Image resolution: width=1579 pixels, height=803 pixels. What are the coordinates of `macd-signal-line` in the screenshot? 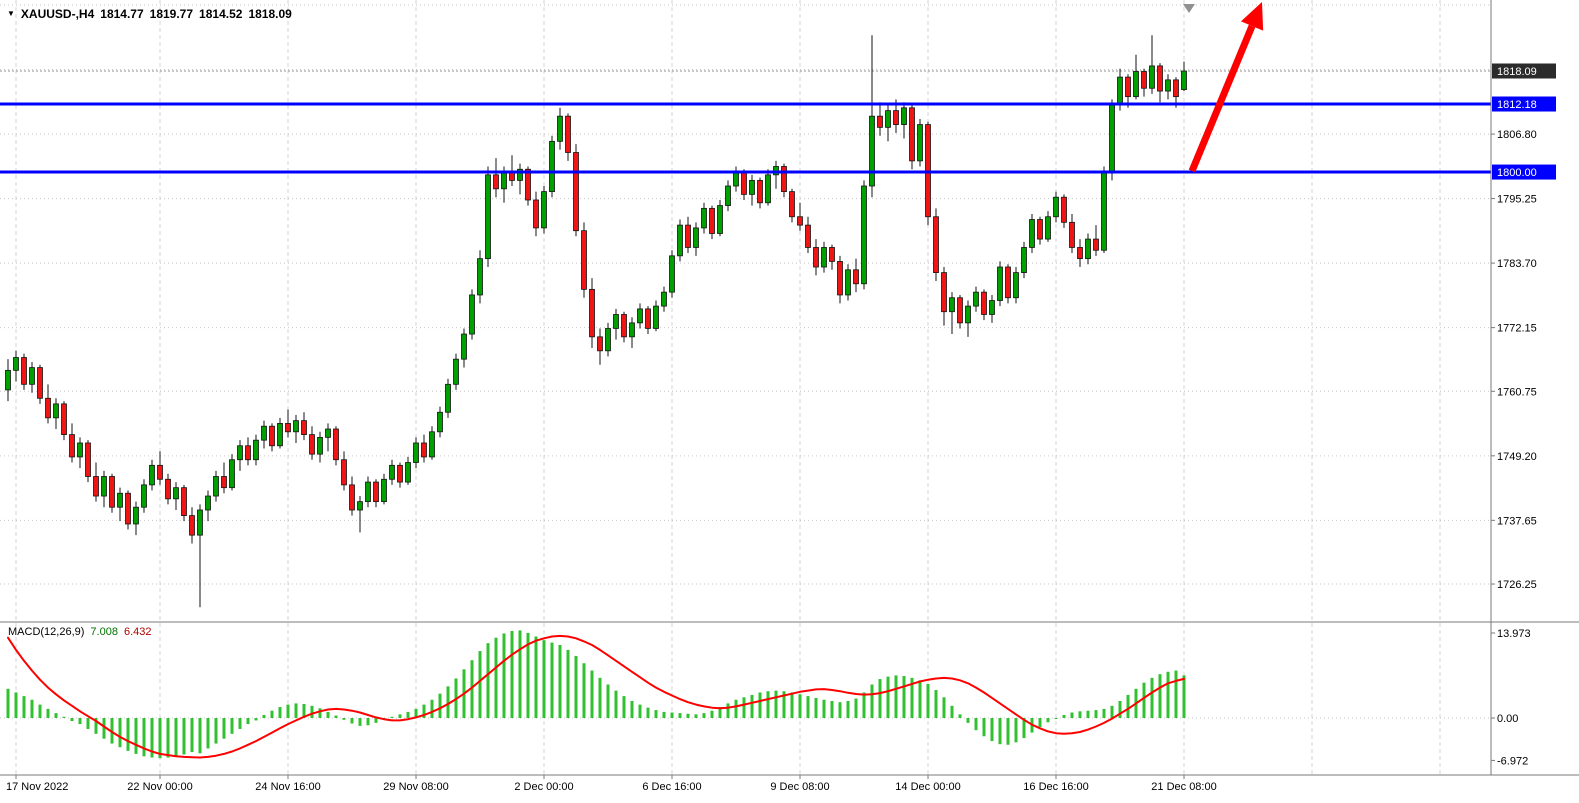 It's located at (596, 696).